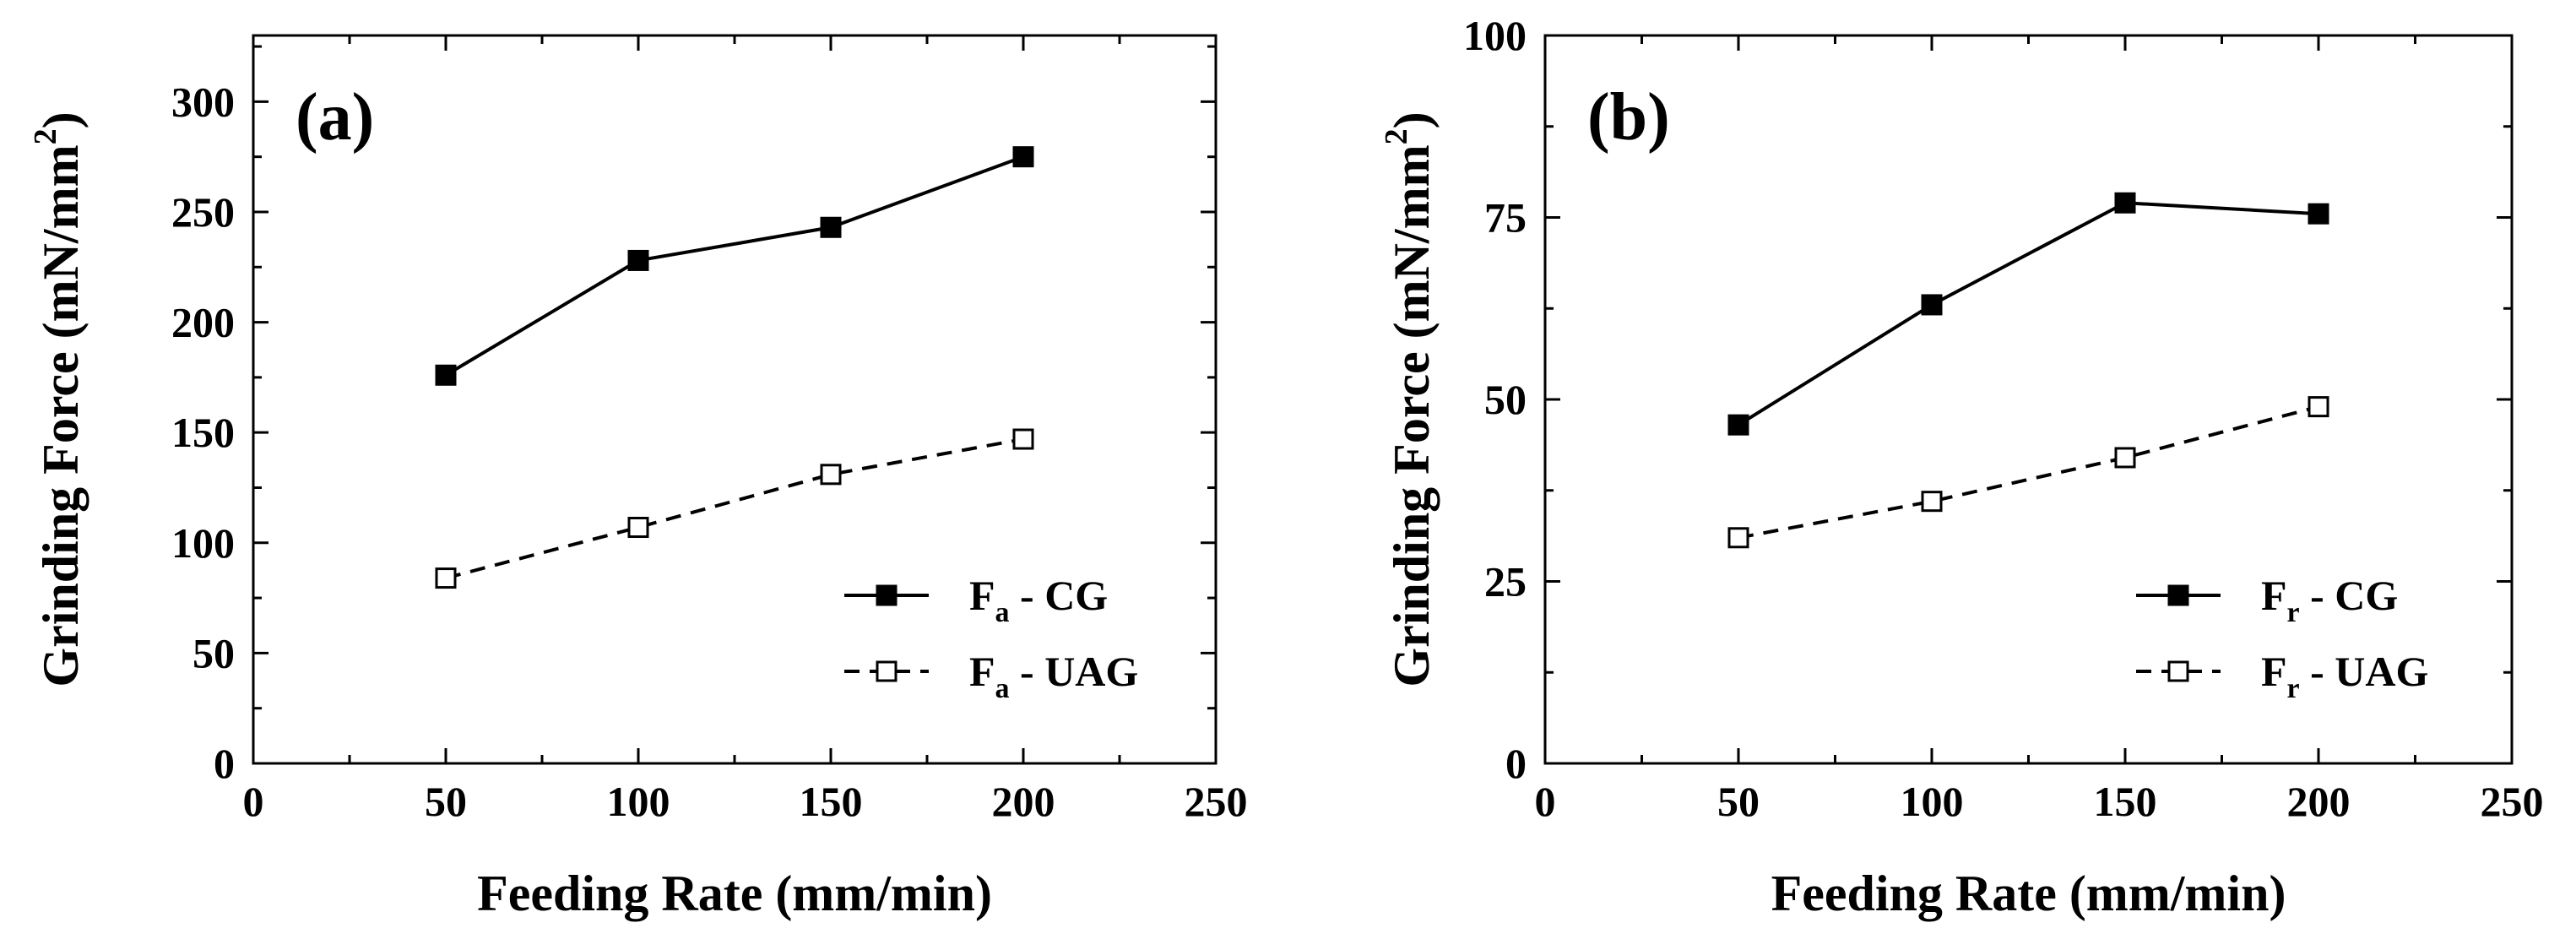 This screenshot has width=2576, height=950. I want to click on y-tick-label: 75, so click(1505, 218).